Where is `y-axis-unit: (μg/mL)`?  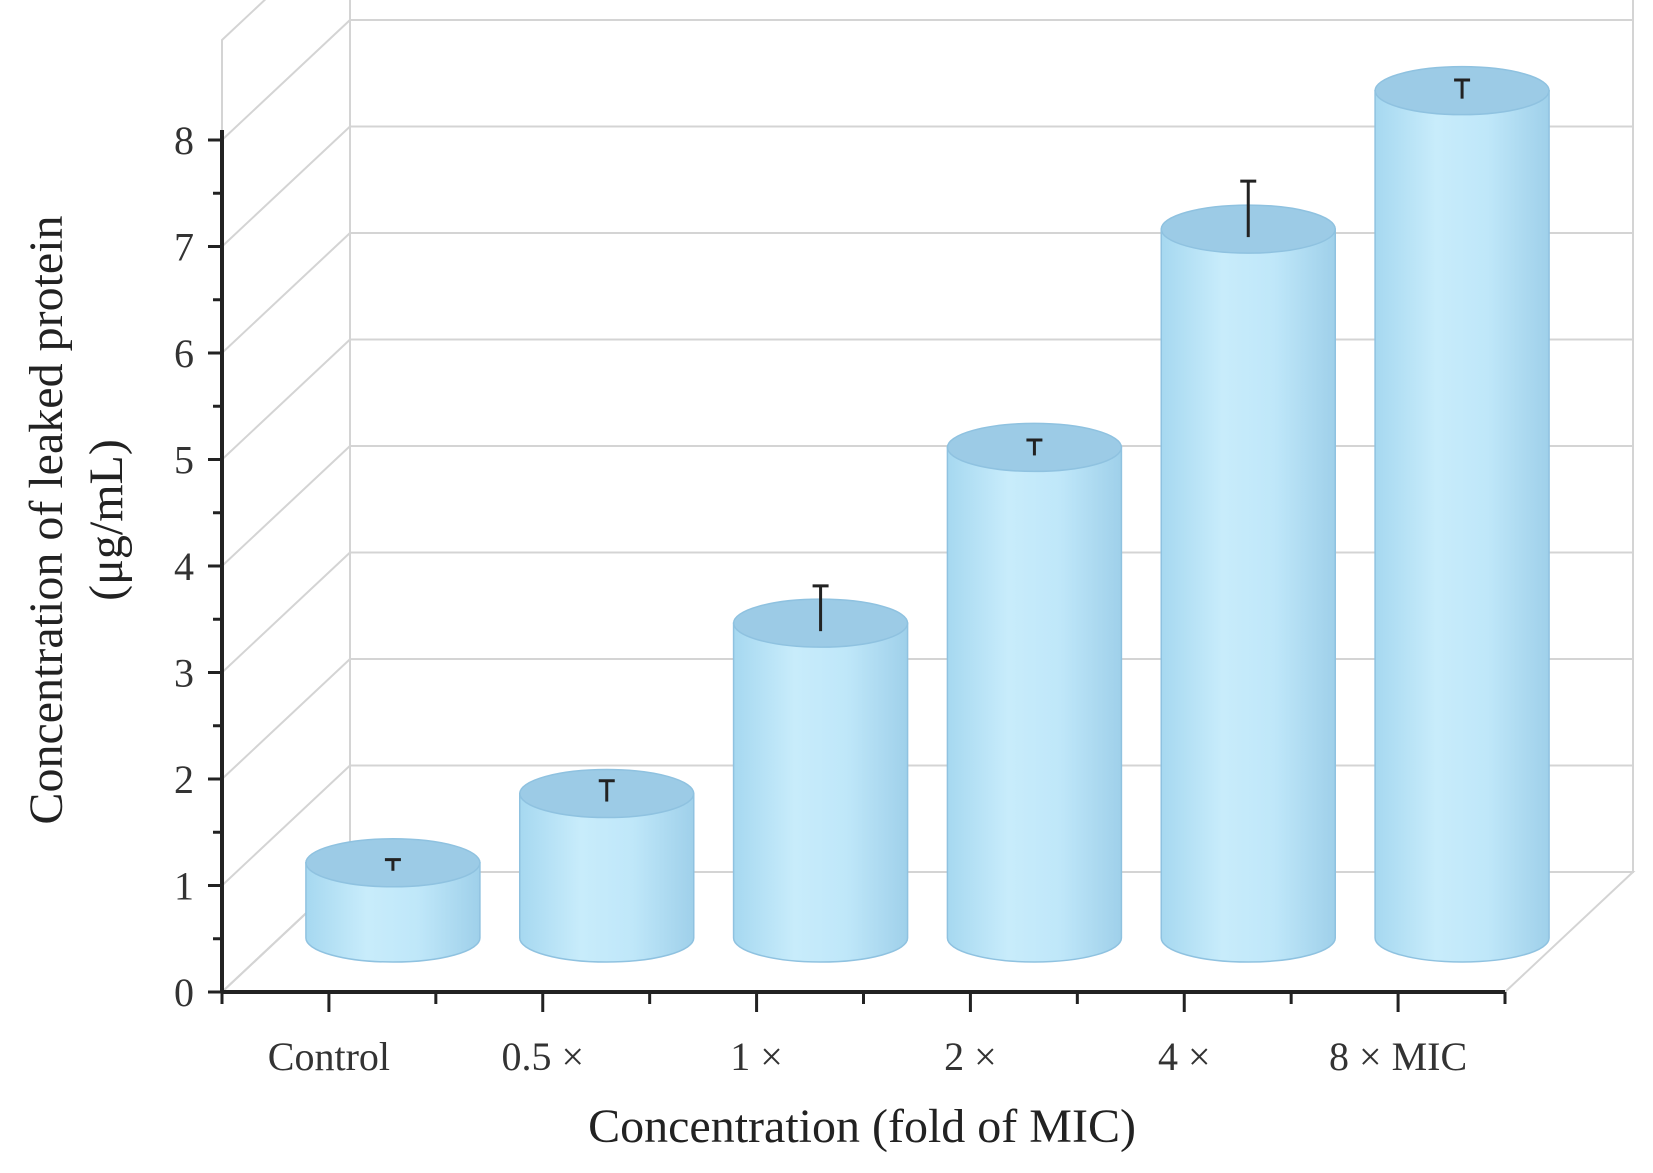
y-axis-unit: (μg/mL) is located at coordinates (106, 520).